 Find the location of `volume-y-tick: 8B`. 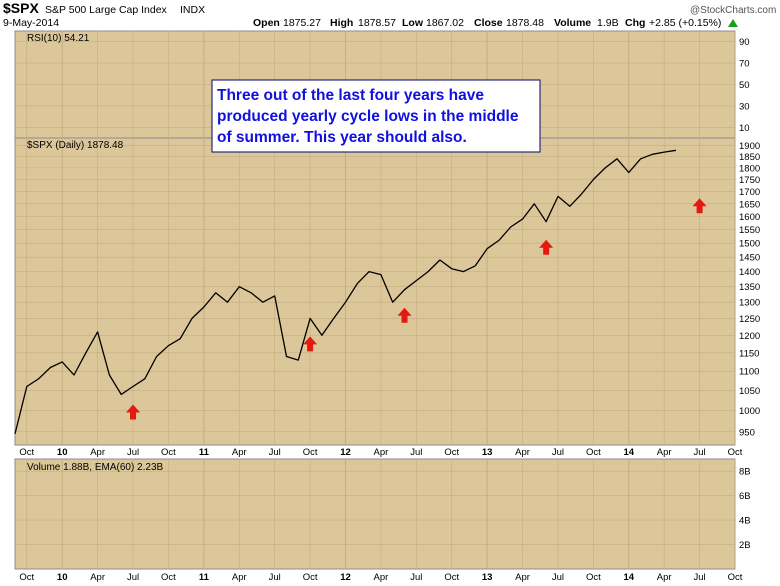

volume-y-tick: 8B is located at coordinates (745, 472).